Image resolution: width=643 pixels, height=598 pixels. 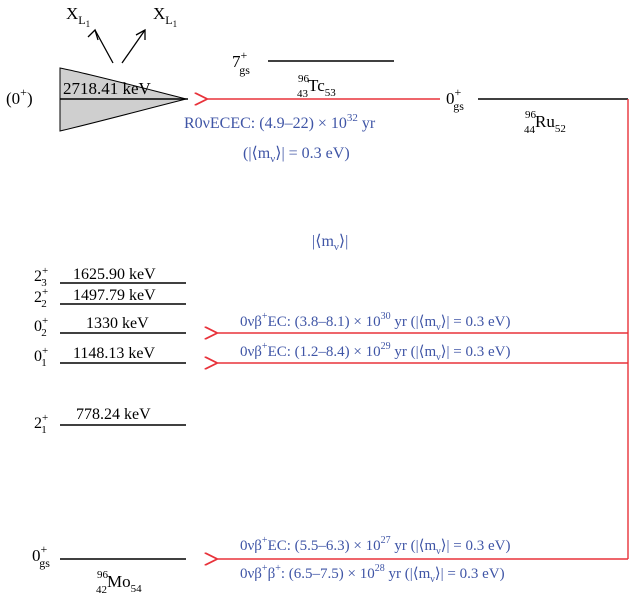 I want to click on mo-spin: 0+ gs, so click(x=41, y=556).